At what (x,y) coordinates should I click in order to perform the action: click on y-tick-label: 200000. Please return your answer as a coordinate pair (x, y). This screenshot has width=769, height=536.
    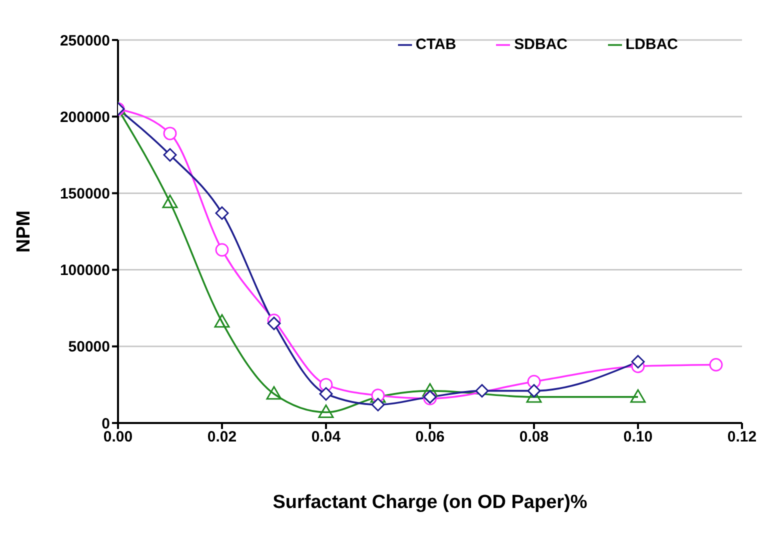
    Looking at the image, I should click on (85, 117).